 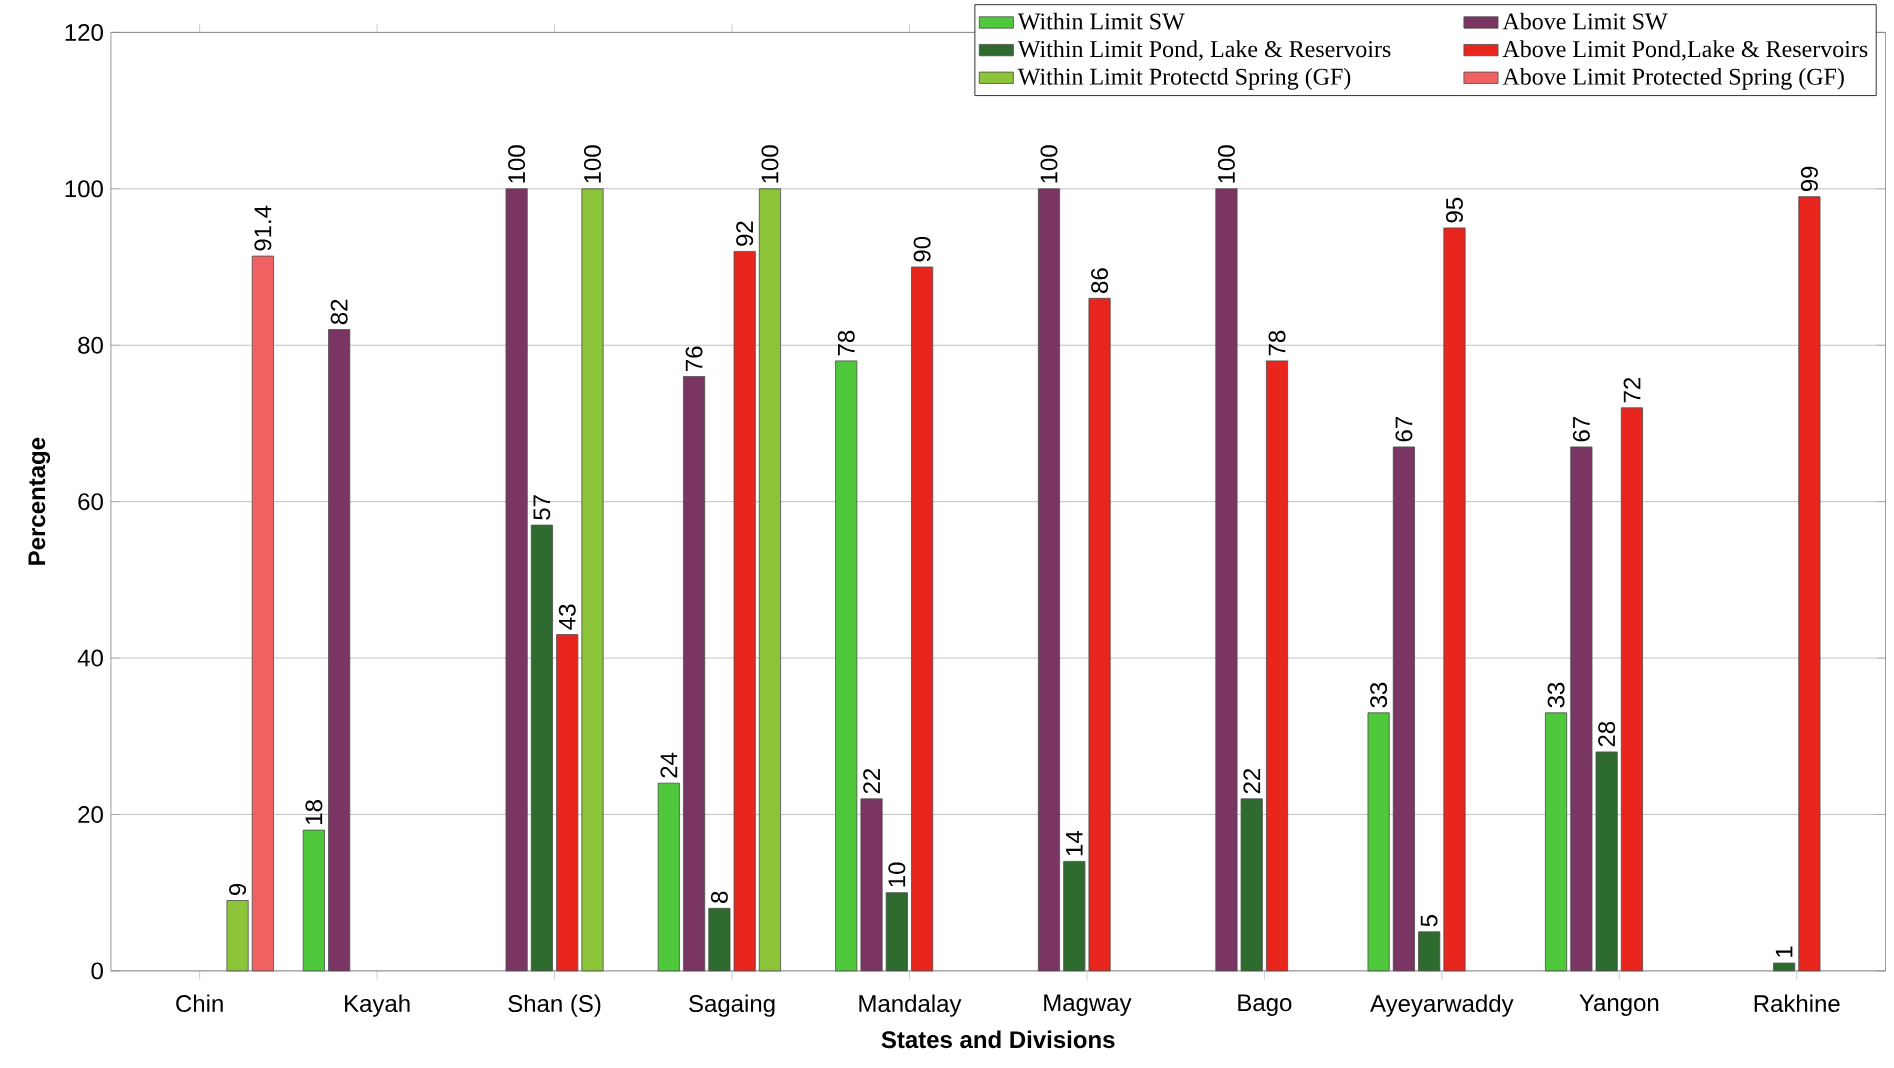 What do you see at coordinates (238, 889) in the screenshot?
I see `data-label: 9` at bounding box center [238, 889].